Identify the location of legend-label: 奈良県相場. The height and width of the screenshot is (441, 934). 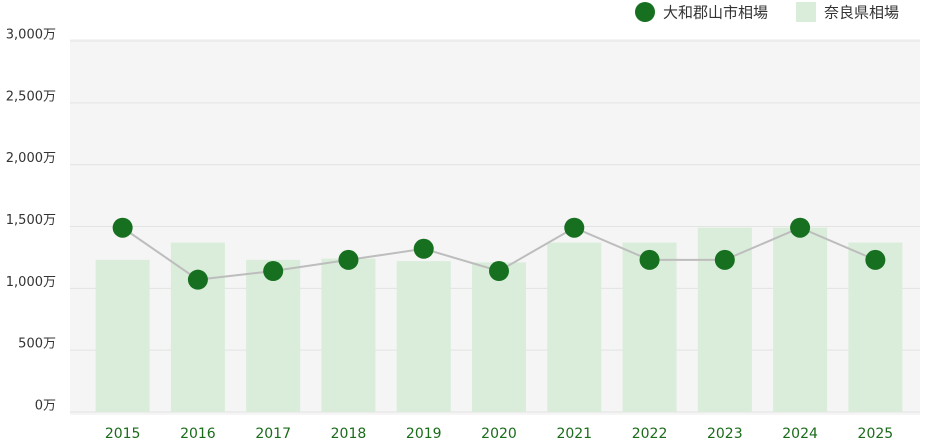
(861, 13).